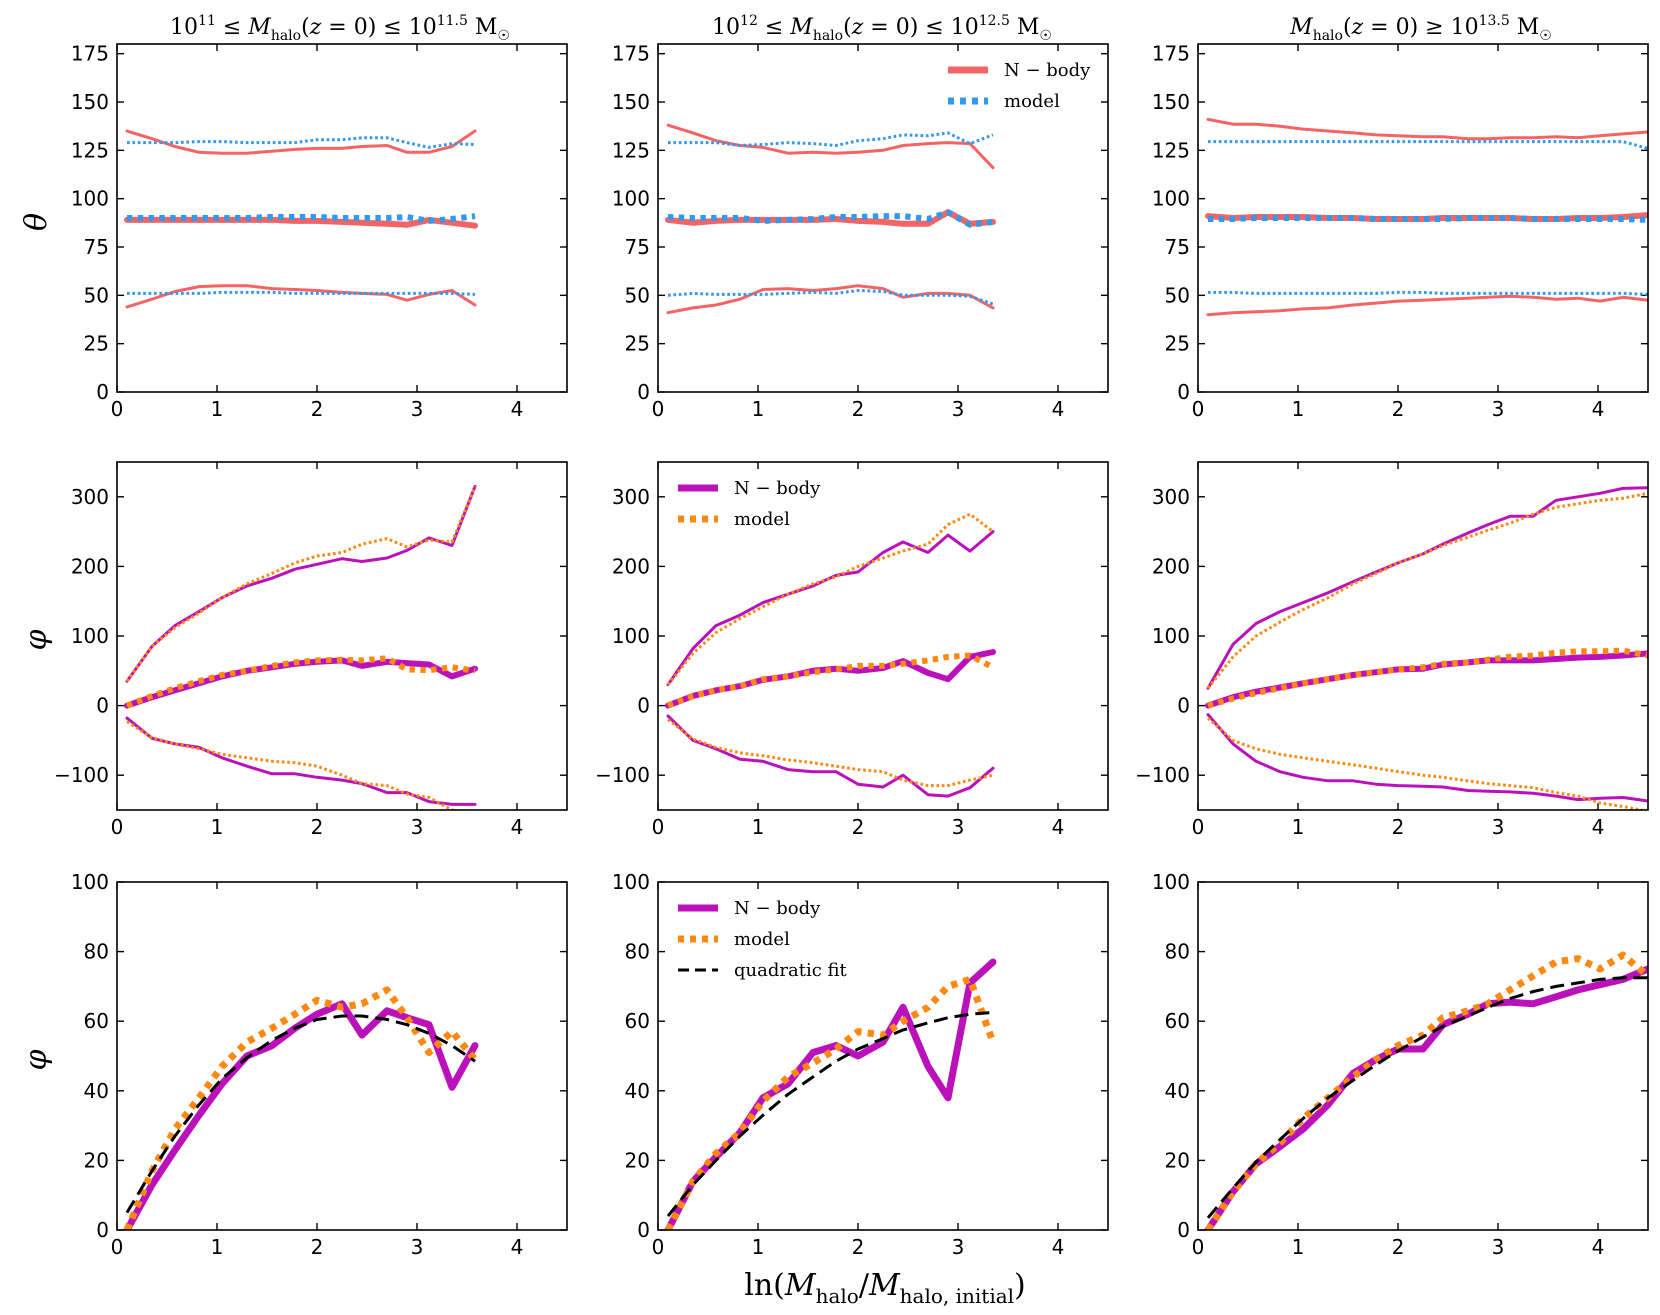  Describe the element at coordinates (631, 497) in the screenshot. I see `y-tick-label: 300` at that location.